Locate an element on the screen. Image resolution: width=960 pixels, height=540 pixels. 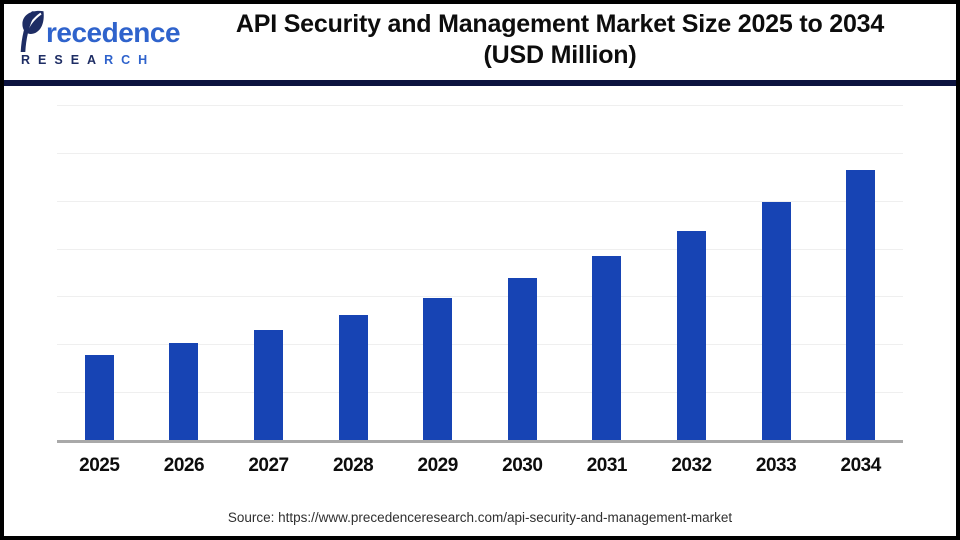
bar-slot-2027 is located at coordinates (268, 272).